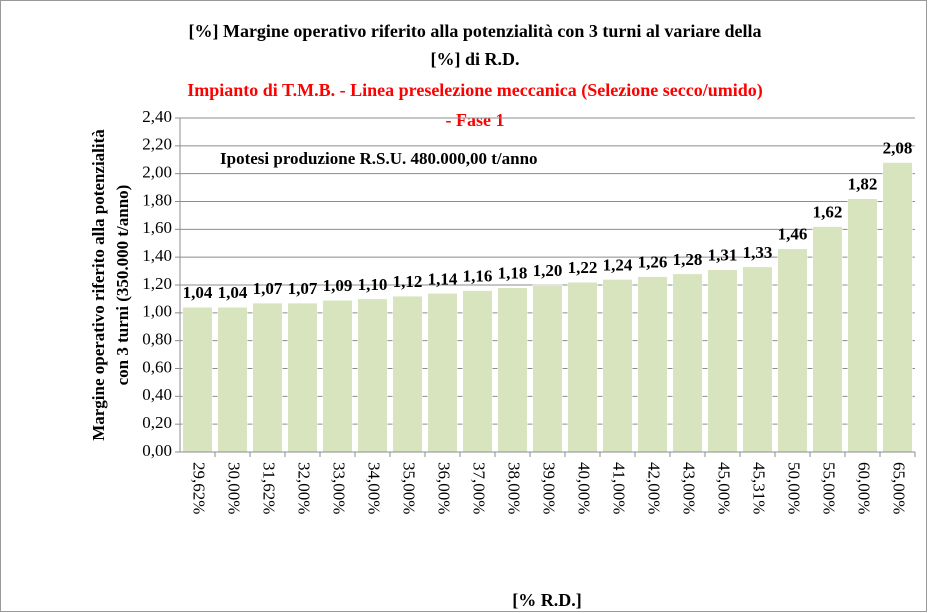  Describe the element at coordinates (374, 488) in the screenshot. I see `x-tick-label: 34,00%` at that location.